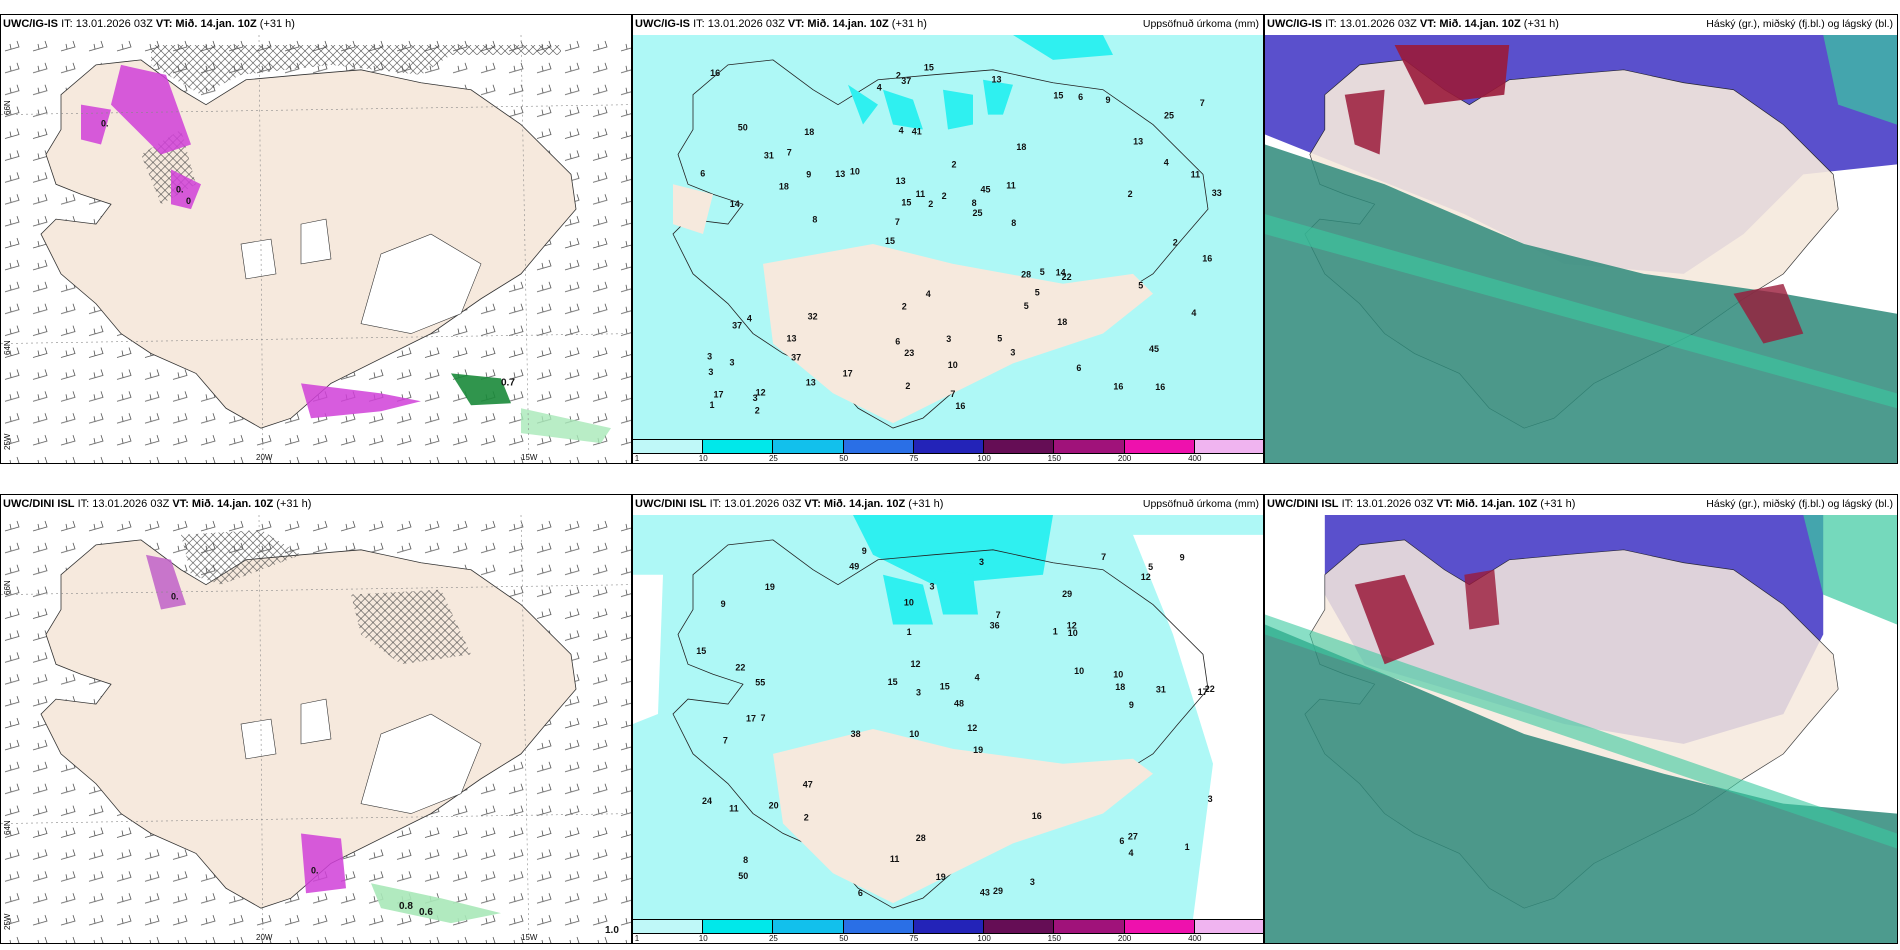  What do you see at coordinates (316, 249) in the screenshot?
I see `wind-map: 0. 0. 0 0.7 20W 15W 66N 64N 25W` at bounding box center [316, 249].